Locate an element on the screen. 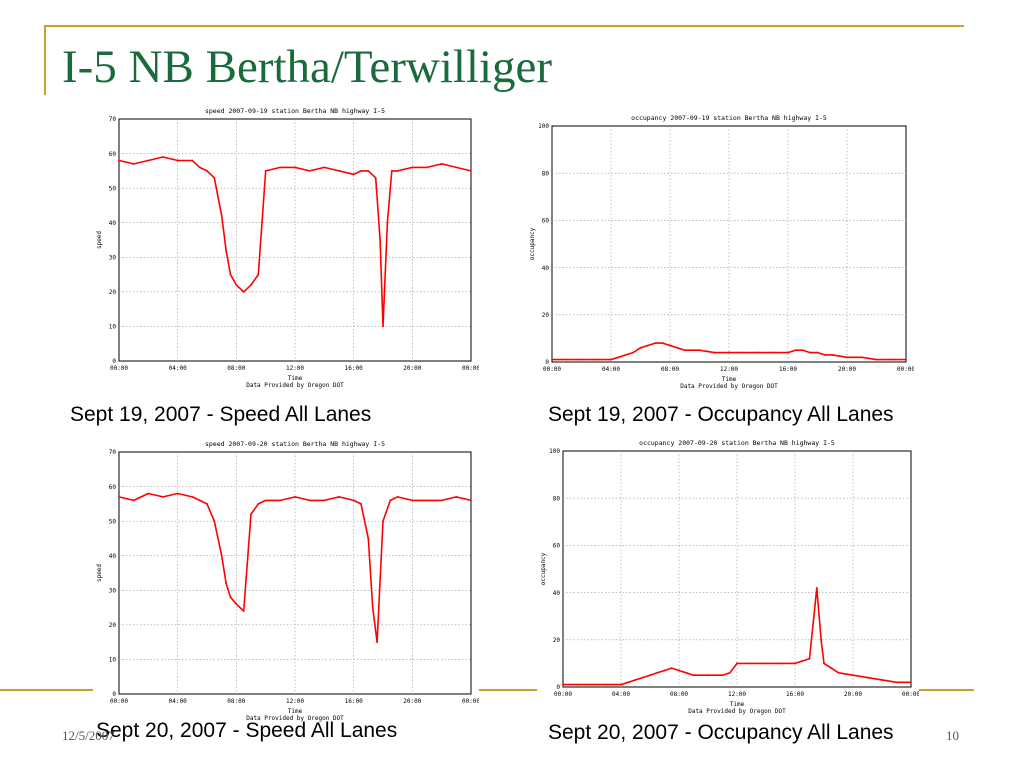 Image resolution: width=1024 pixels, height=768 pixels. series-line is located at coordinates (737, 636).